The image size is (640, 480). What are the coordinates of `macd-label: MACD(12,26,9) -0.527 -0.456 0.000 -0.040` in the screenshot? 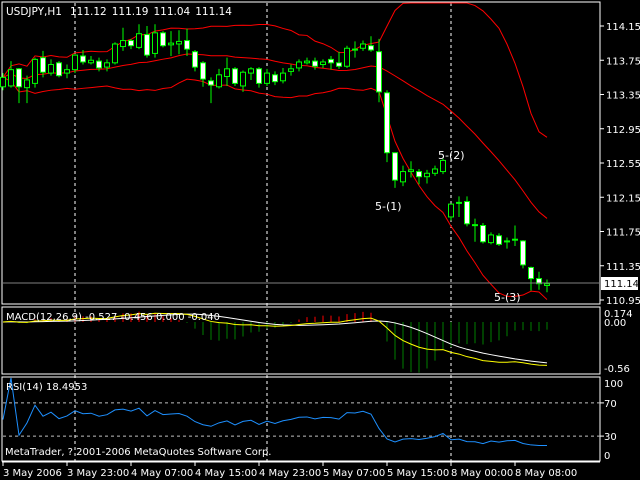 It's located at (113, 317).